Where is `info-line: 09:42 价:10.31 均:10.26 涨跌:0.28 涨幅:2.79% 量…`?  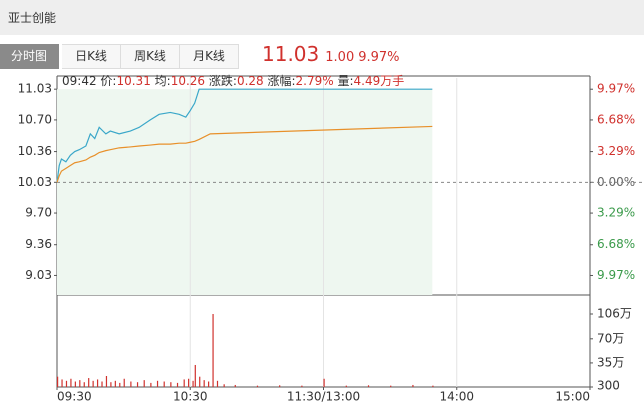 info-line: 09:42 价:10.31 均:10.26 涨跌:0.28 涨幅:2.79% 量… is located at coordinates (233, 80).